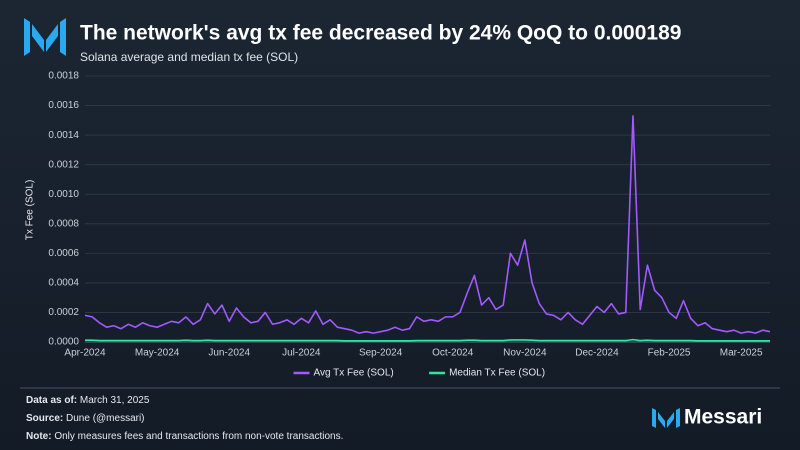  Describe the element at coordinates (63, 342) in the screenshot. I see `y-tick-label: 0.0000` at that location.